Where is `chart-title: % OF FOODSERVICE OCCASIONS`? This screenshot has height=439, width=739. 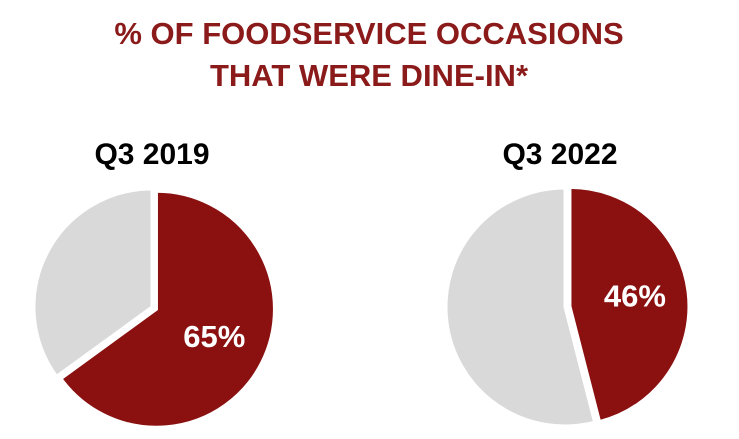 chart-title: % OF FOODSERVICE OCCASIONS is located at coordinates (368, 33).